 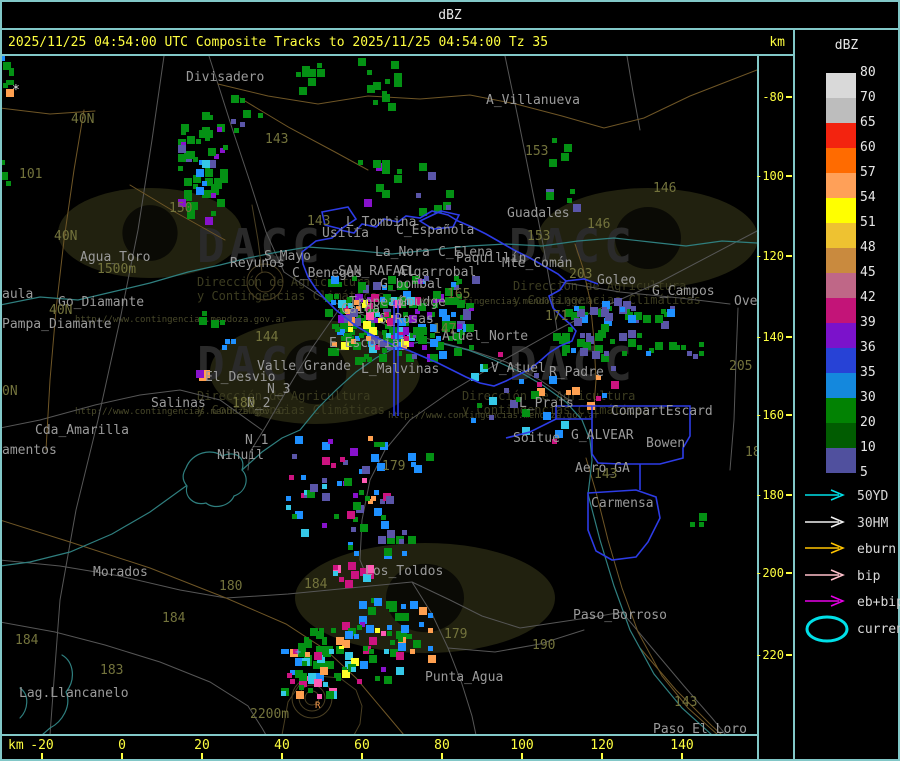 What do you see at coordinates (868, 272) in the screenshot?
I see `scale-value: 45` at bounding box center [868, 272].